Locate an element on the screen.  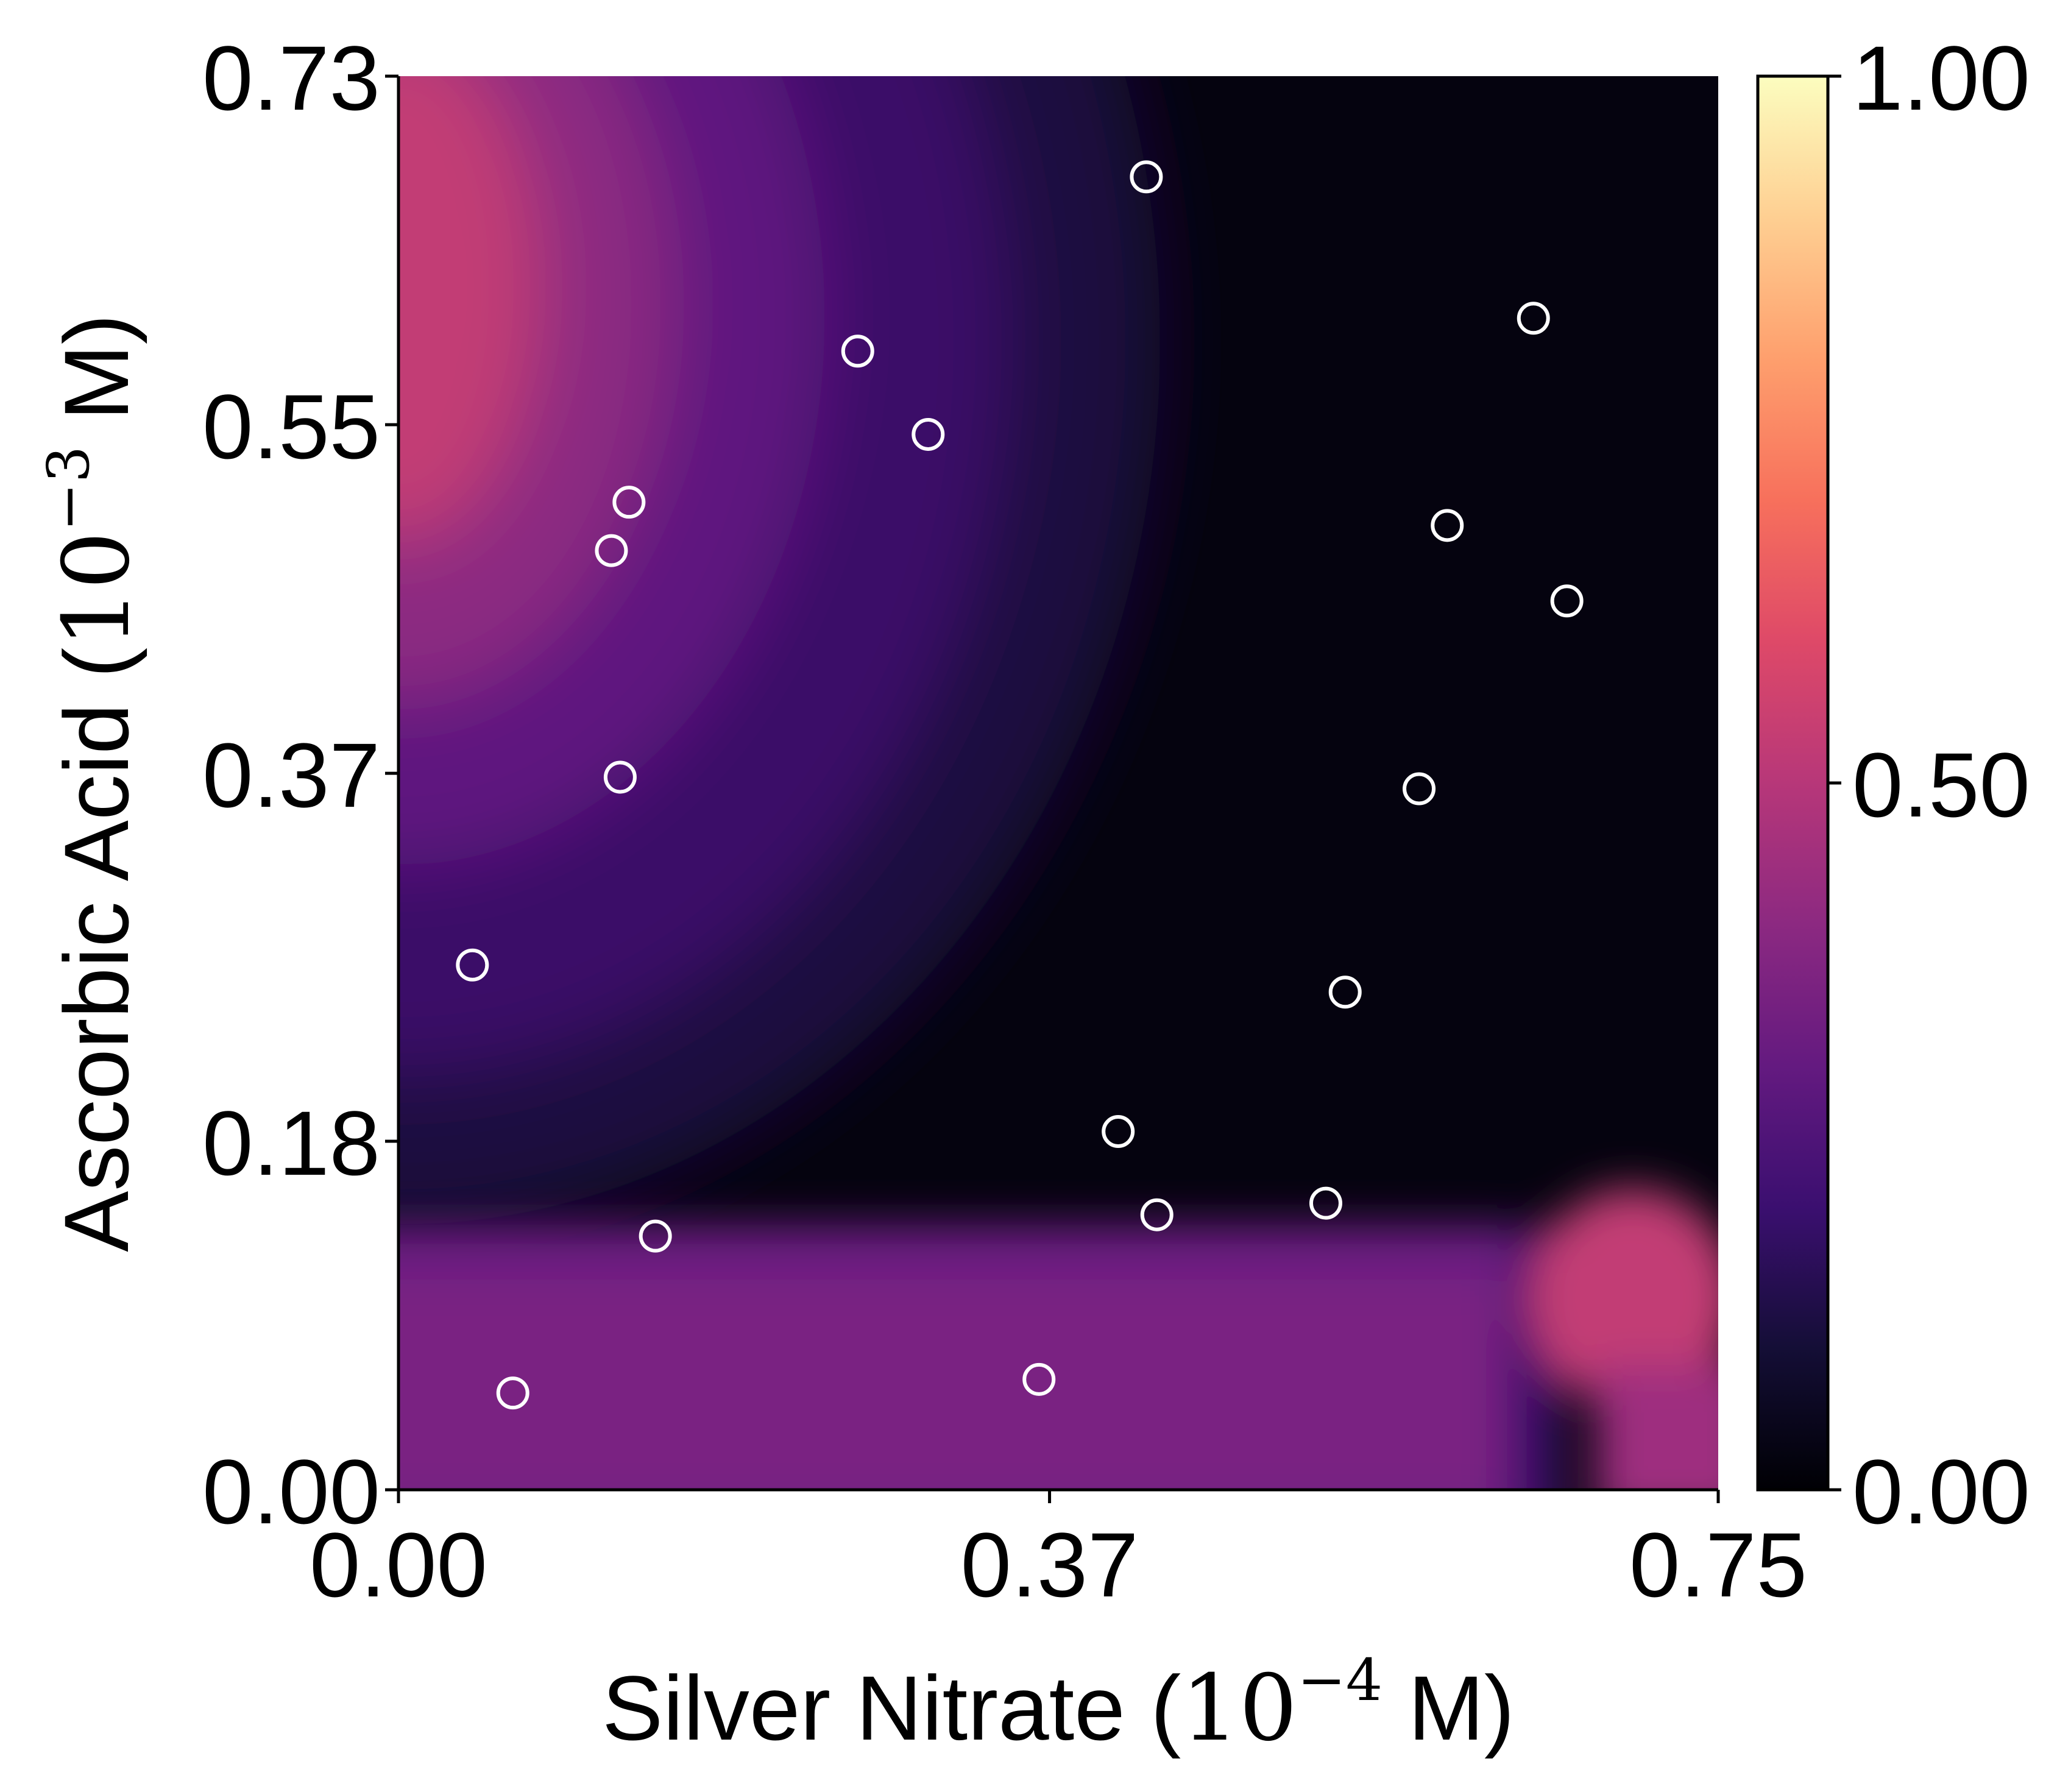
x-axis-ticks: 0.00 0.37 0.75 is located at coordinates (1058, 1553).